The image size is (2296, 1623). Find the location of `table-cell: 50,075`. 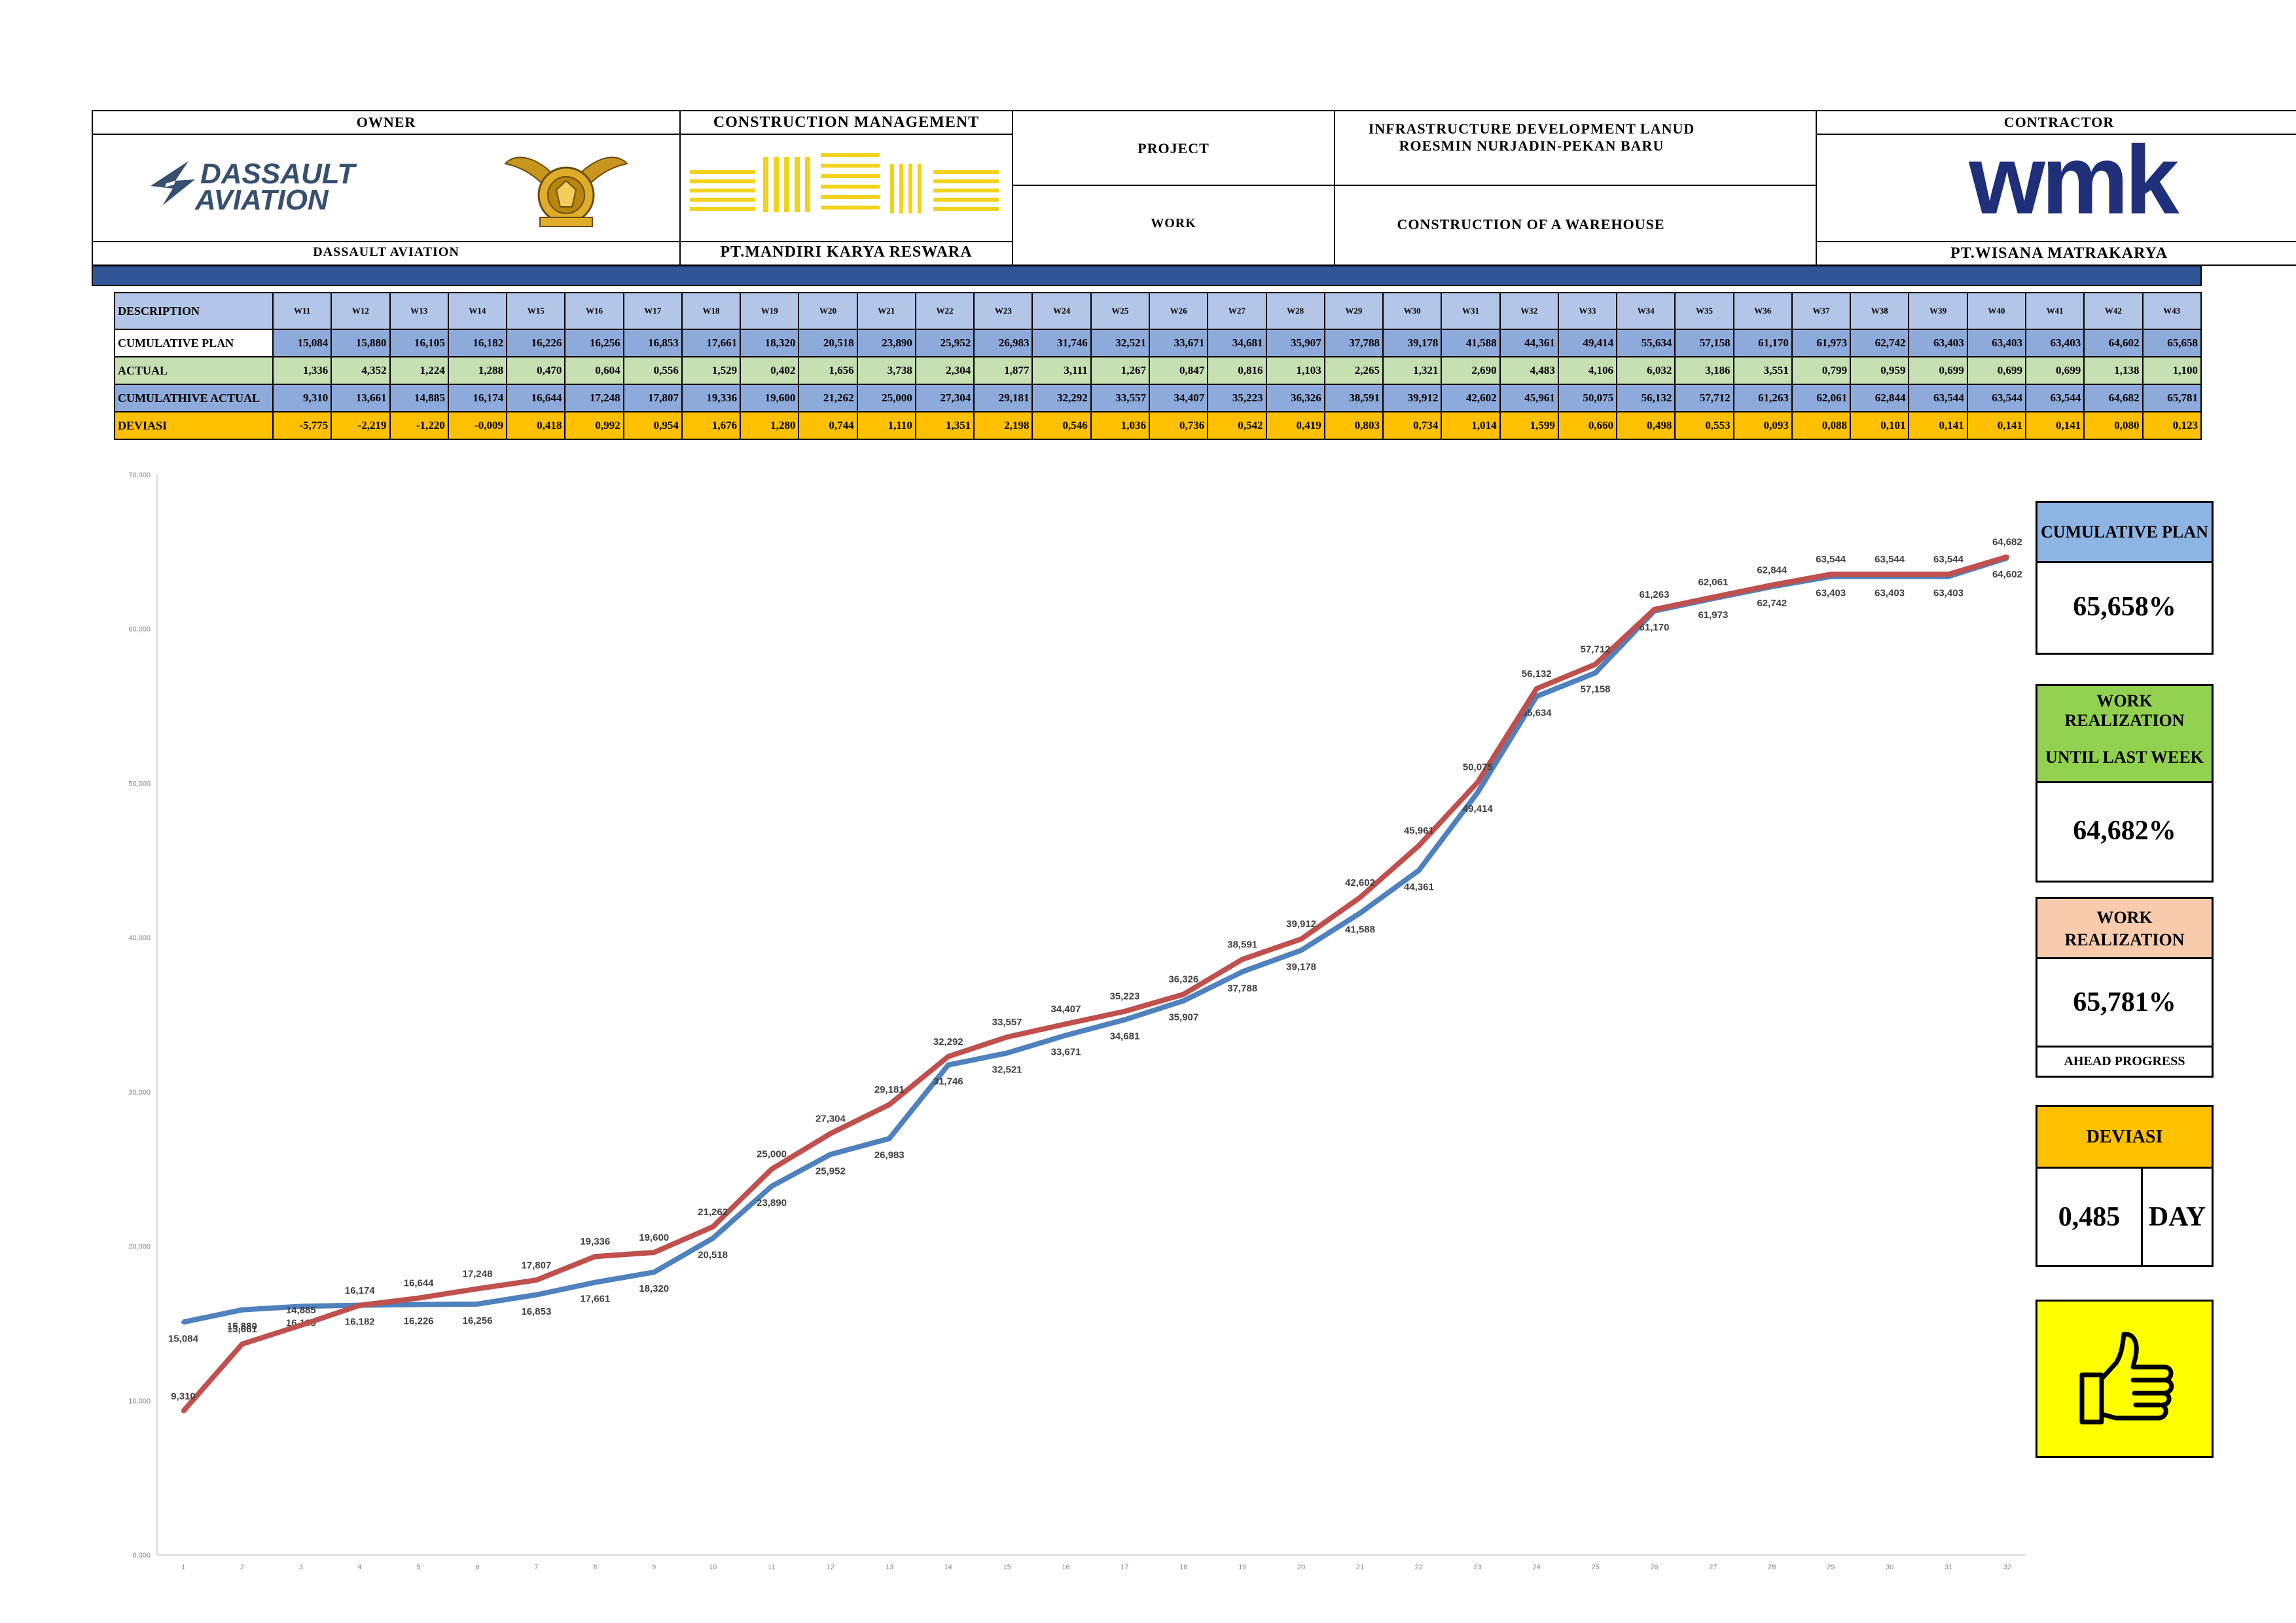

table-cell: 50,075 is located at coordinates (1587, 398).